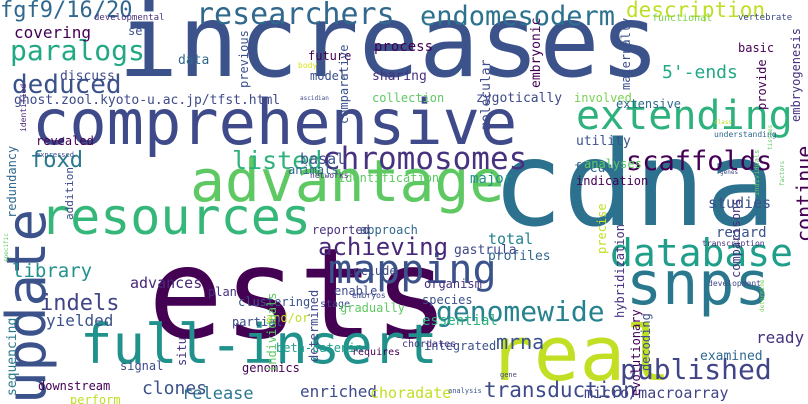  Describe the element at coordinates (796, 75) in the screenshot. I see `word-embryogenesis: embryogenesis` at that location.